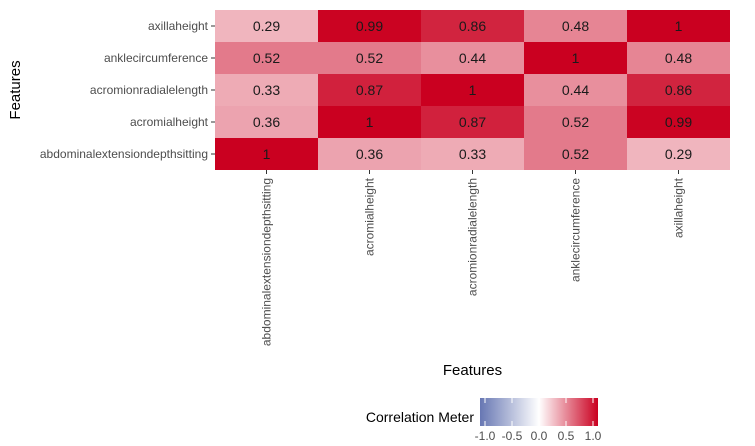 The width and height of the screenshot is (755, 446). What do you see at coordinates (566, 436) in the screenshot?
I see `legend-tick-label: 0.5` at bounding box center [566, 436].